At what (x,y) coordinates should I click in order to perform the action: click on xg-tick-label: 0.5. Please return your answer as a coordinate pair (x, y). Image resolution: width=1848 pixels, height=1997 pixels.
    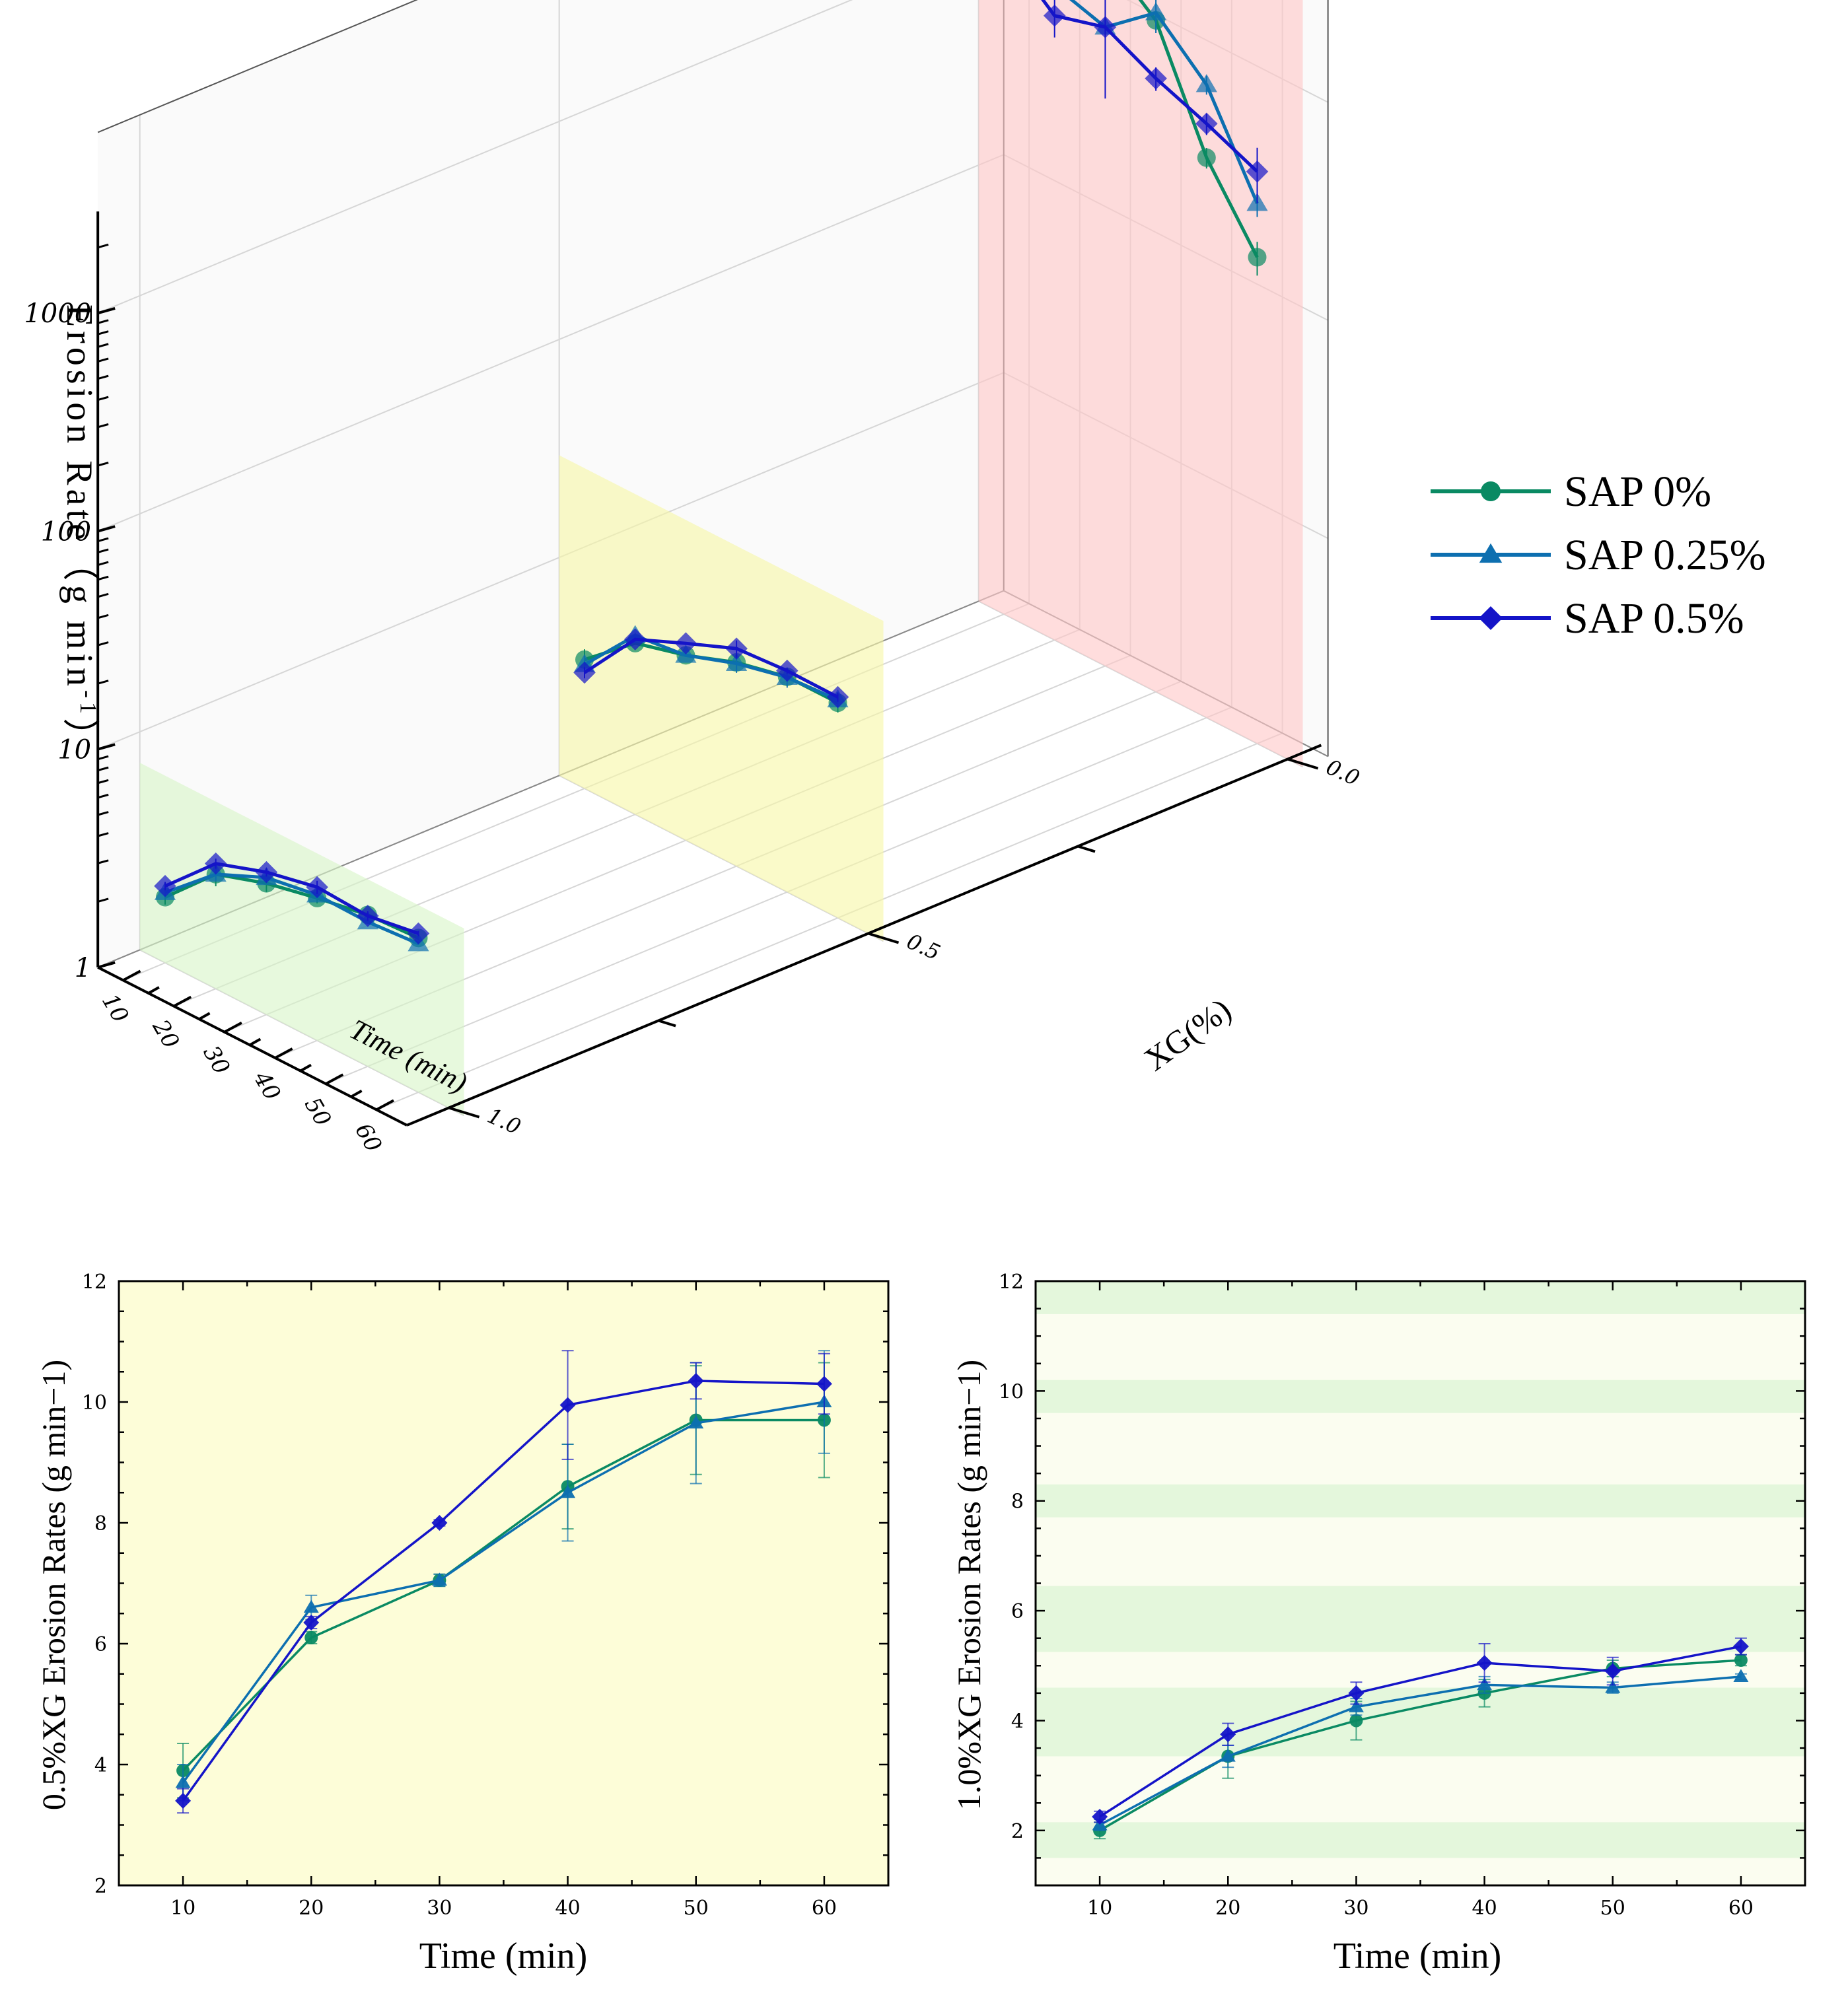
    Looking at the image, I should click on (923, 946).